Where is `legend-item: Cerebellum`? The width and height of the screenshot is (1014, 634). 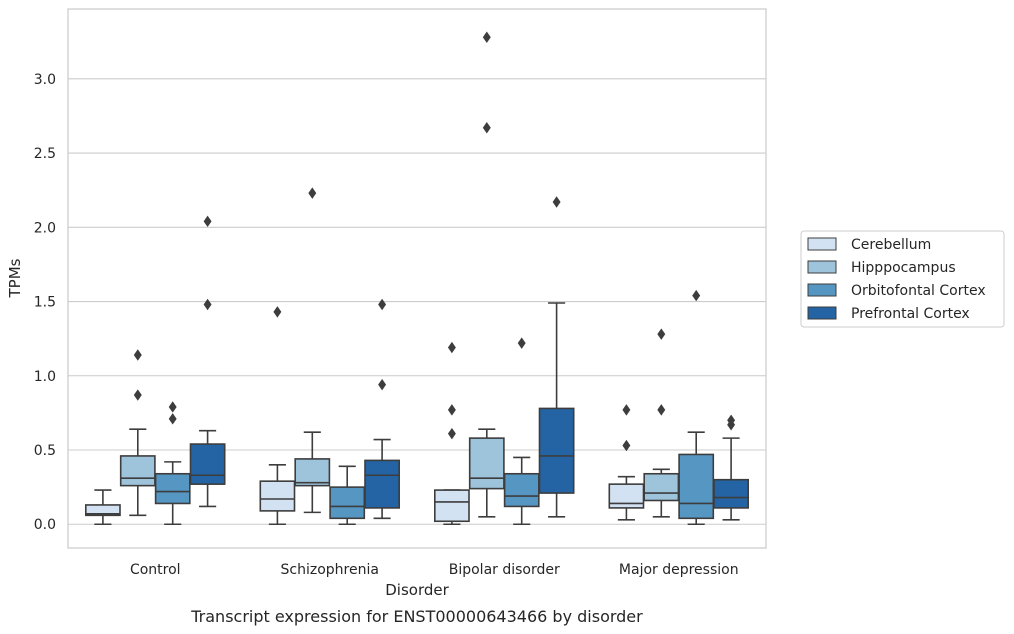 legend-item: Cerebellum is located at coordinates (869, 245).